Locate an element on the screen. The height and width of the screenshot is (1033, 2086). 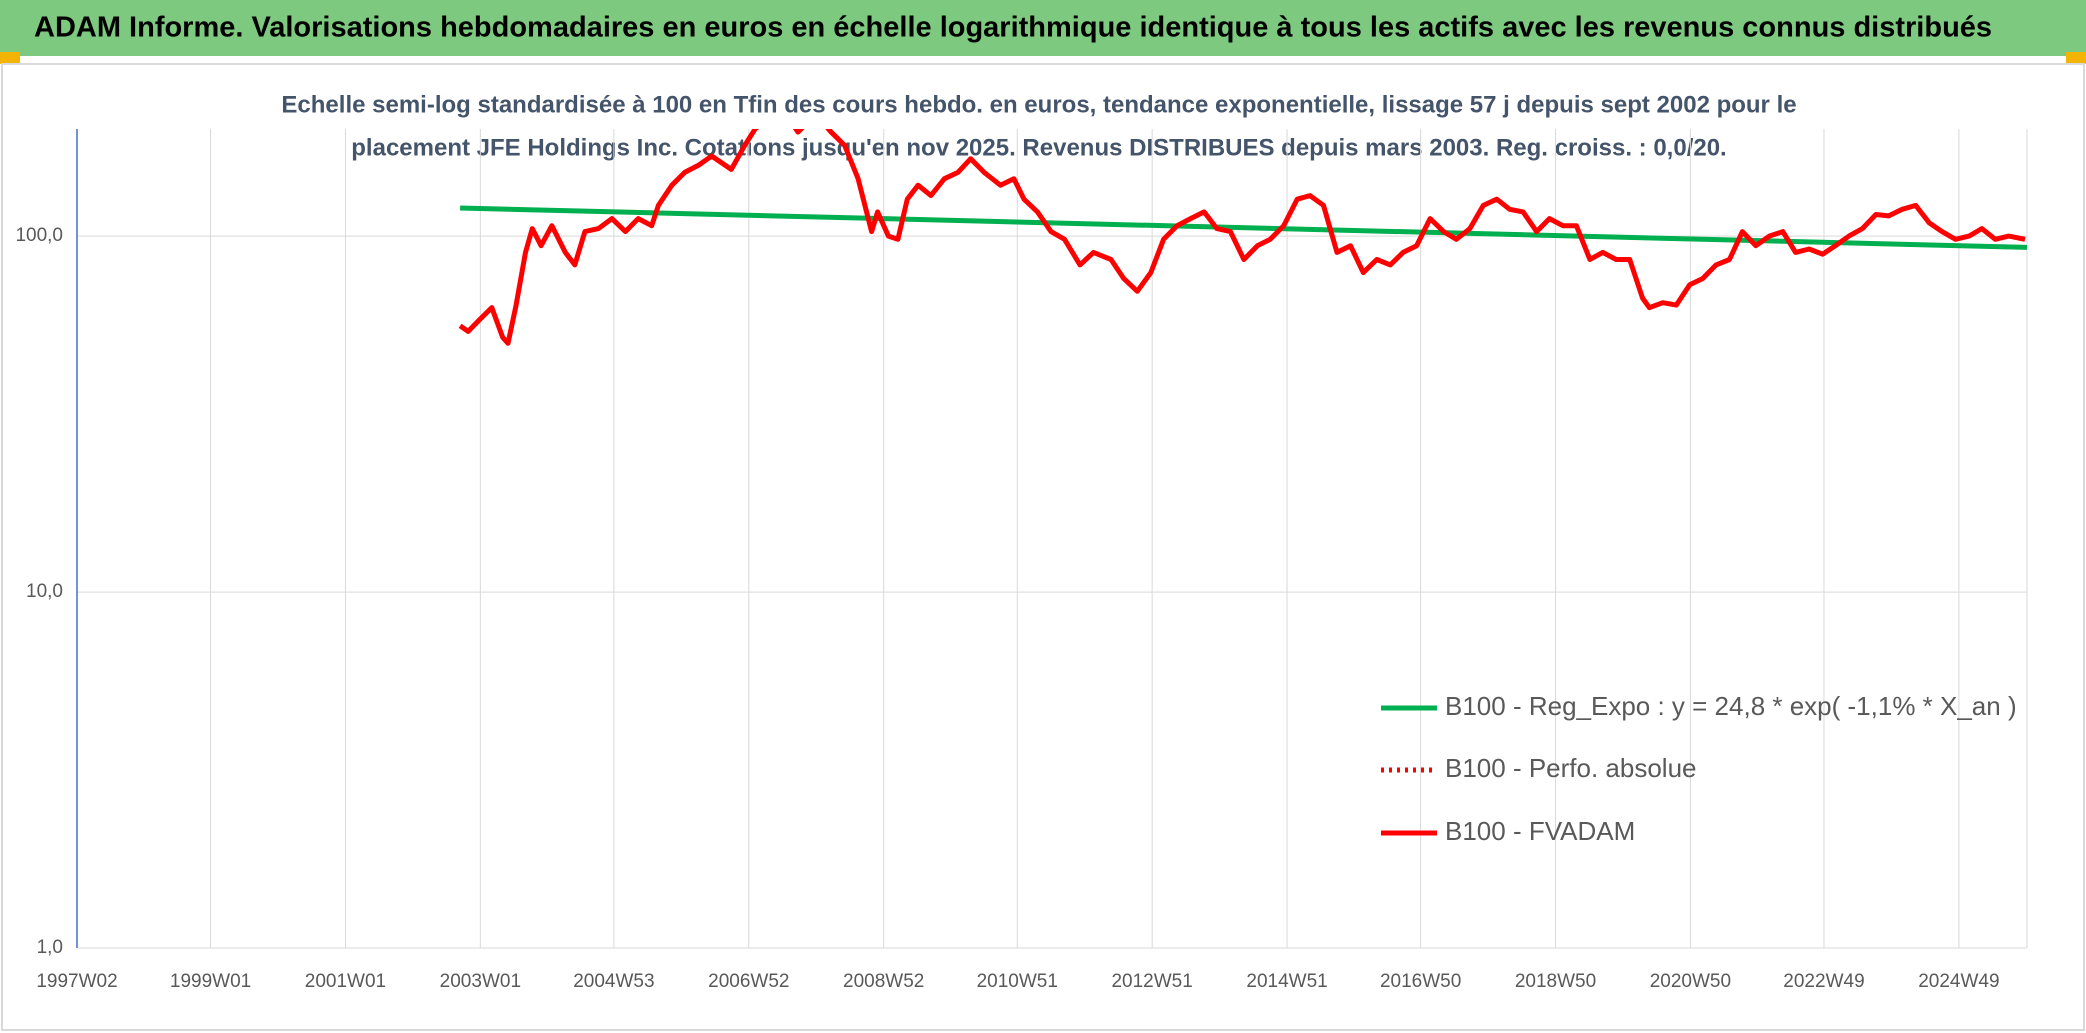
x-tick-label: 2008W52 is located at coordinates (883, 981).